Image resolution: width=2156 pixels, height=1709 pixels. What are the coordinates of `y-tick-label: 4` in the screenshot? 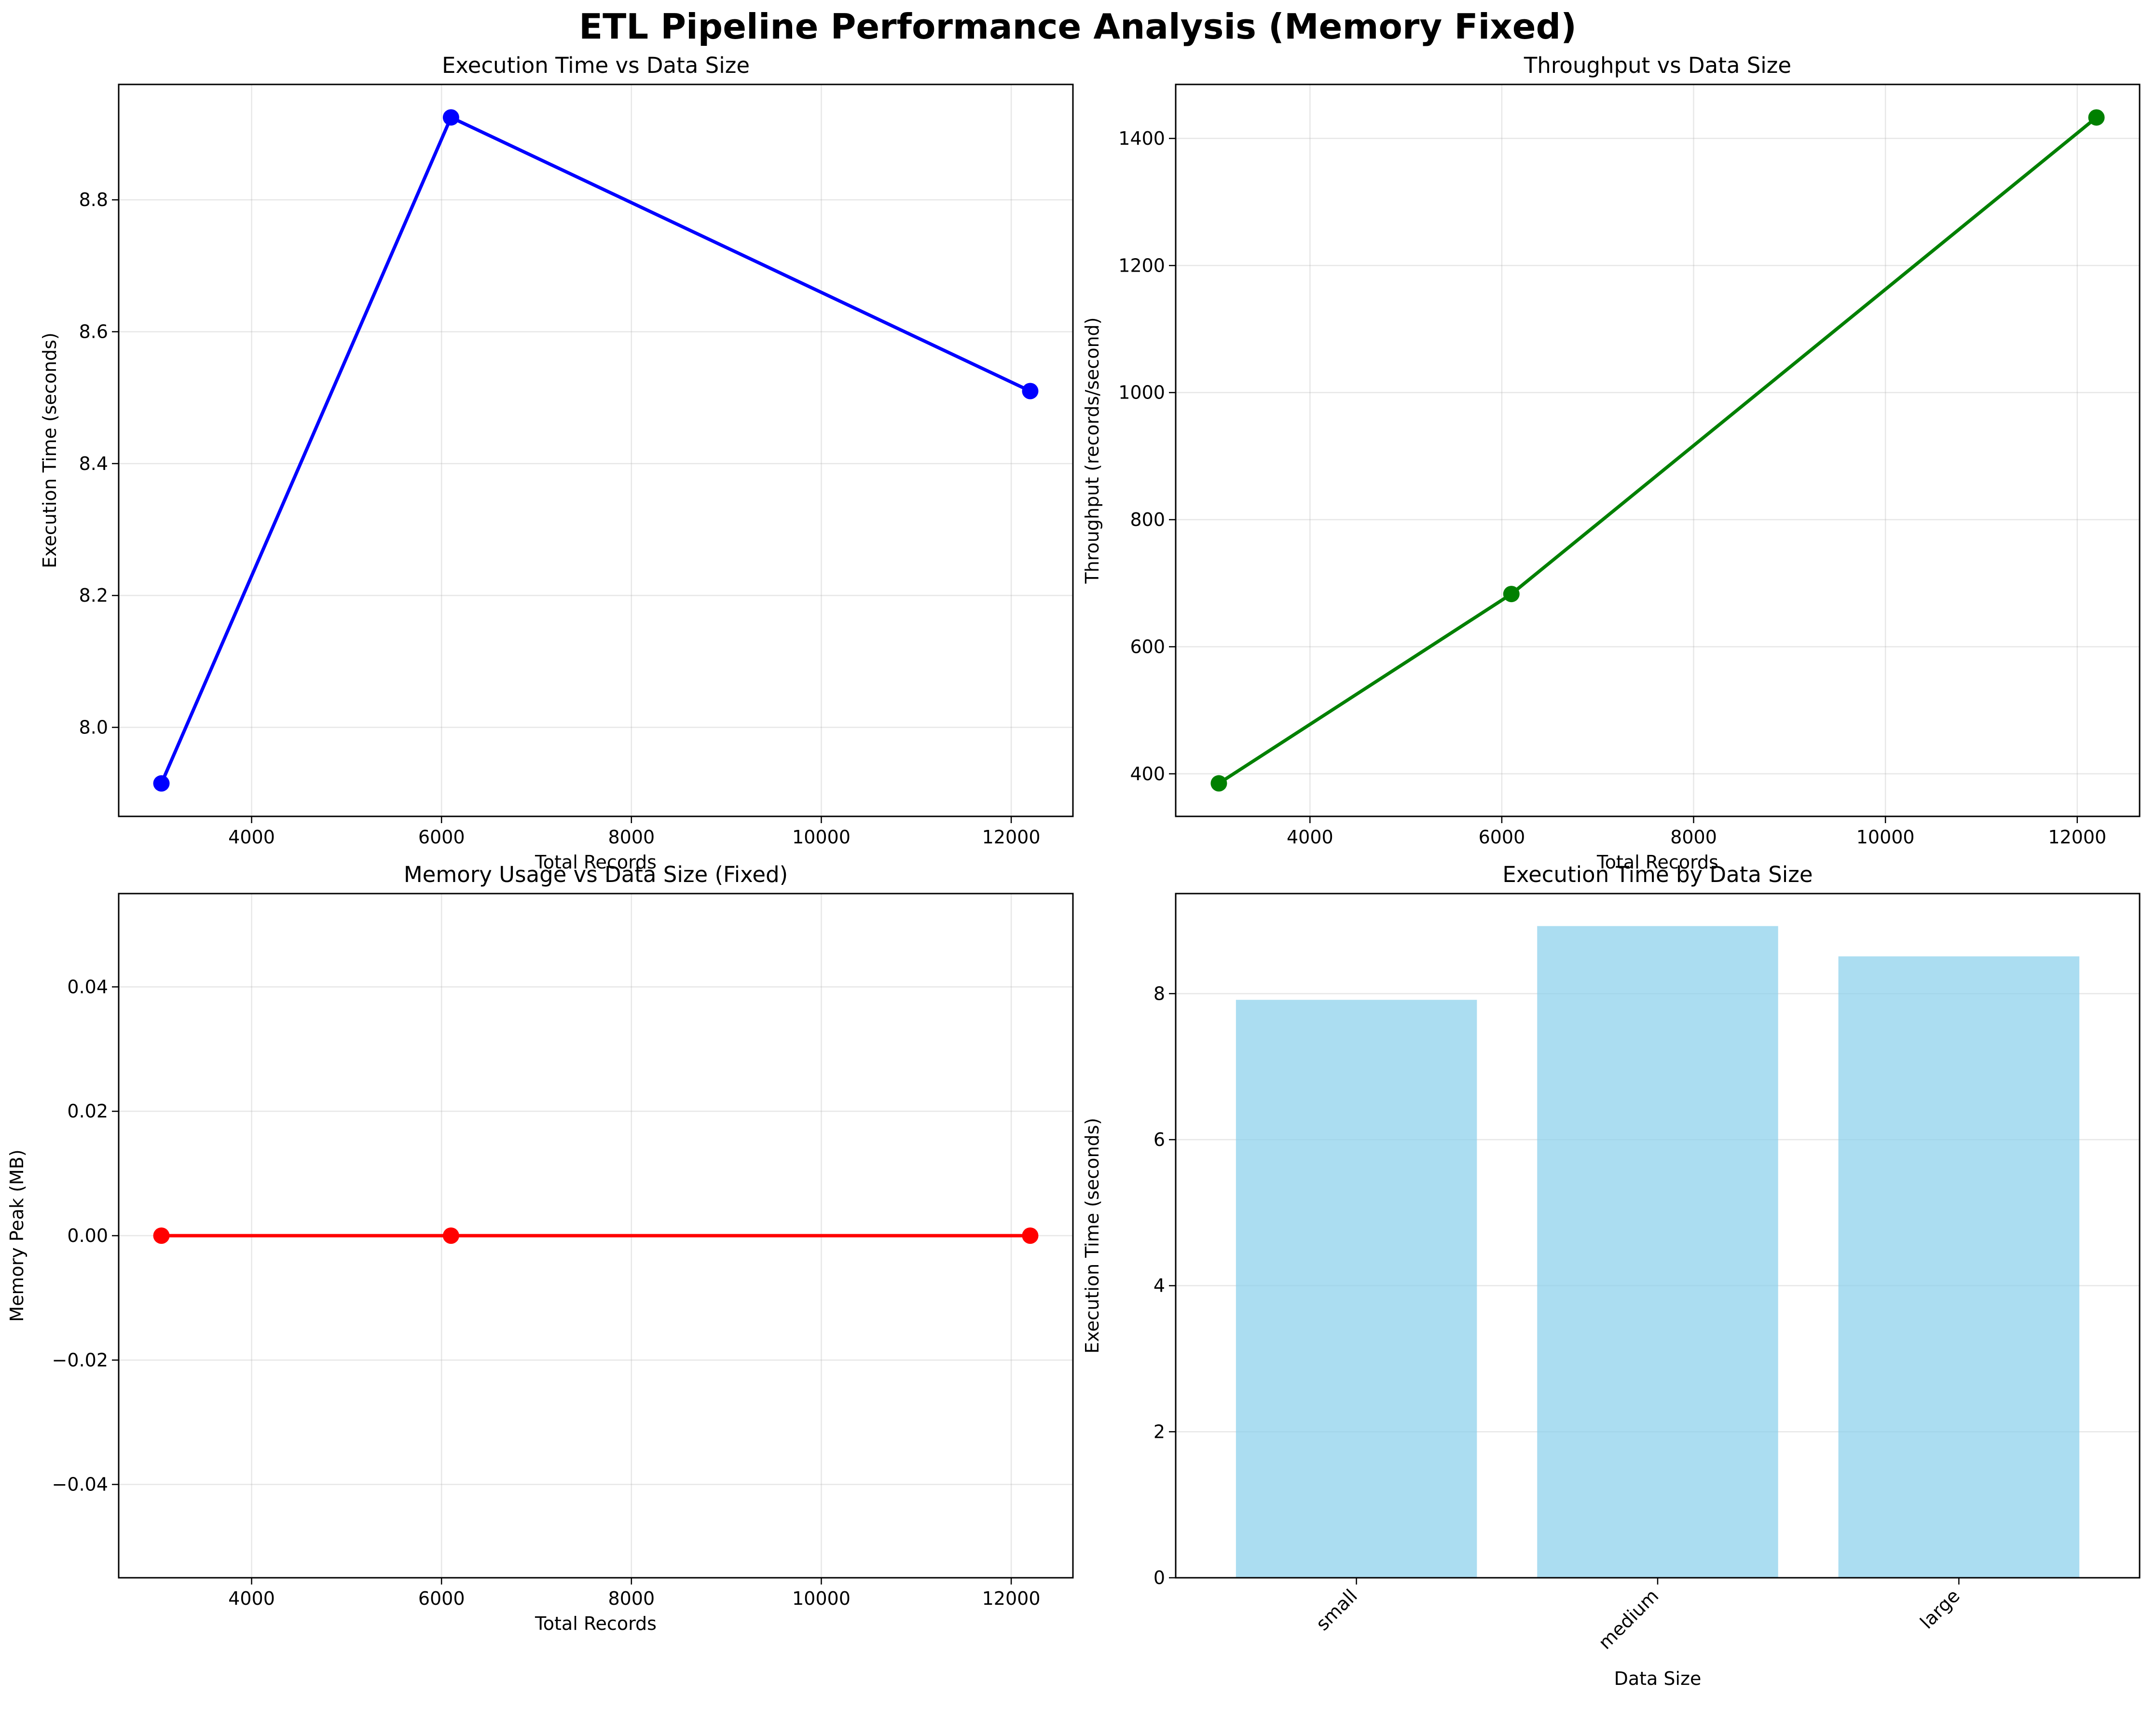 It's located at (1159, 1286).